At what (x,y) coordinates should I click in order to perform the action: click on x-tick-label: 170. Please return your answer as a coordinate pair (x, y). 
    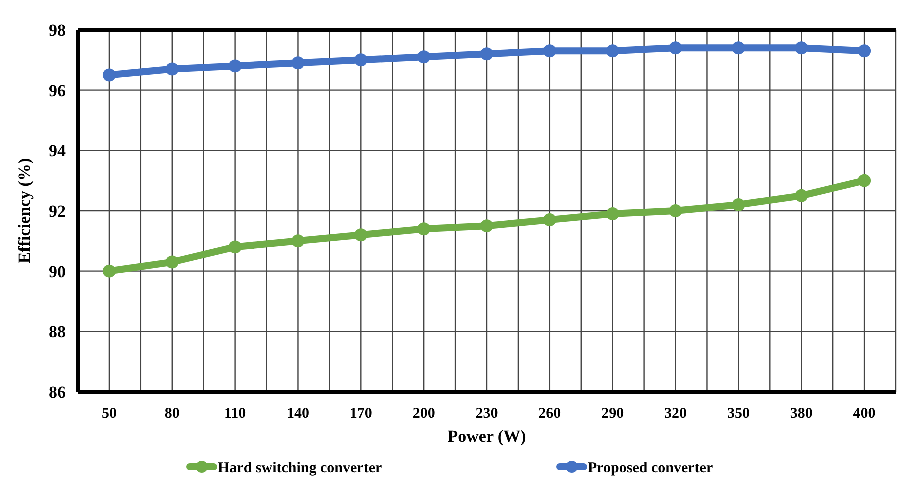
    Looking at the image, I should click on (361, 414).